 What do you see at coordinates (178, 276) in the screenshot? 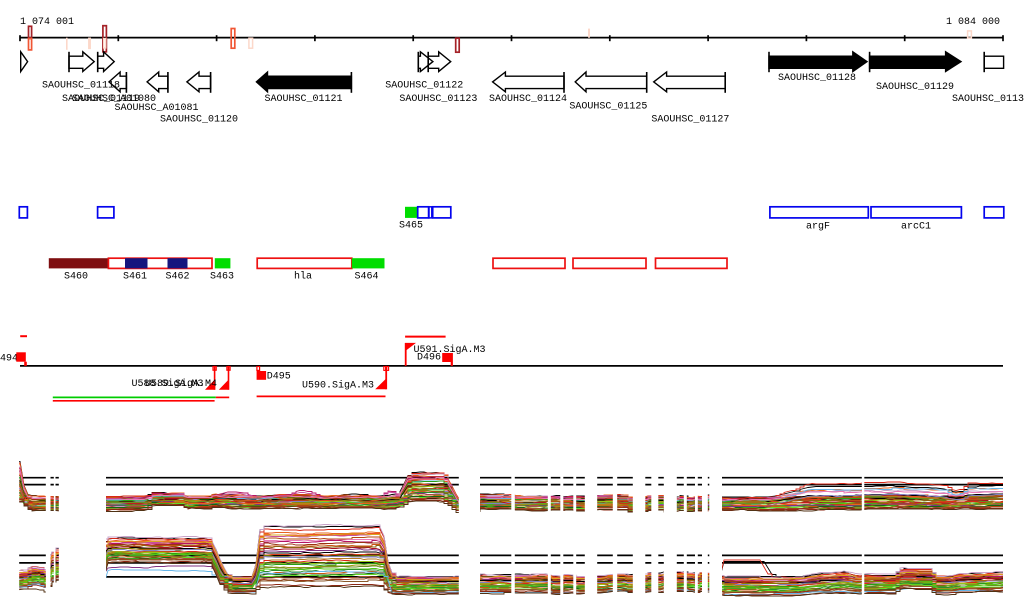
I see `svg-text: S462` at bounding box center [178, 276].